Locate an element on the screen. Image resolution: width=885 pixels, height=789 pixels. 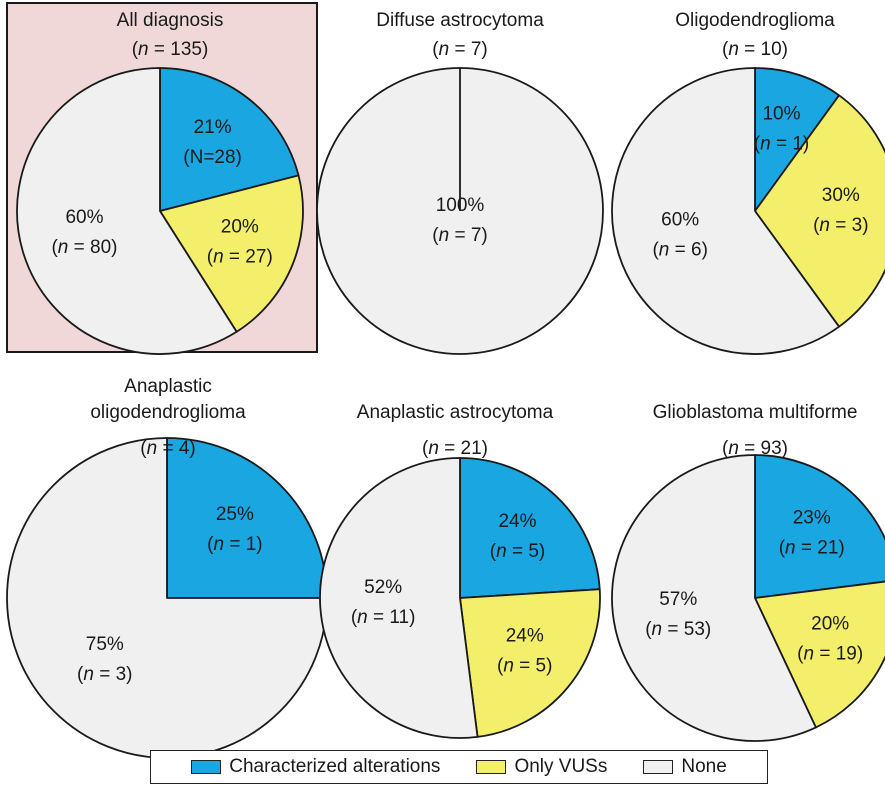
pie-title: oligodendroglioma is located at coordinates (168, 412).